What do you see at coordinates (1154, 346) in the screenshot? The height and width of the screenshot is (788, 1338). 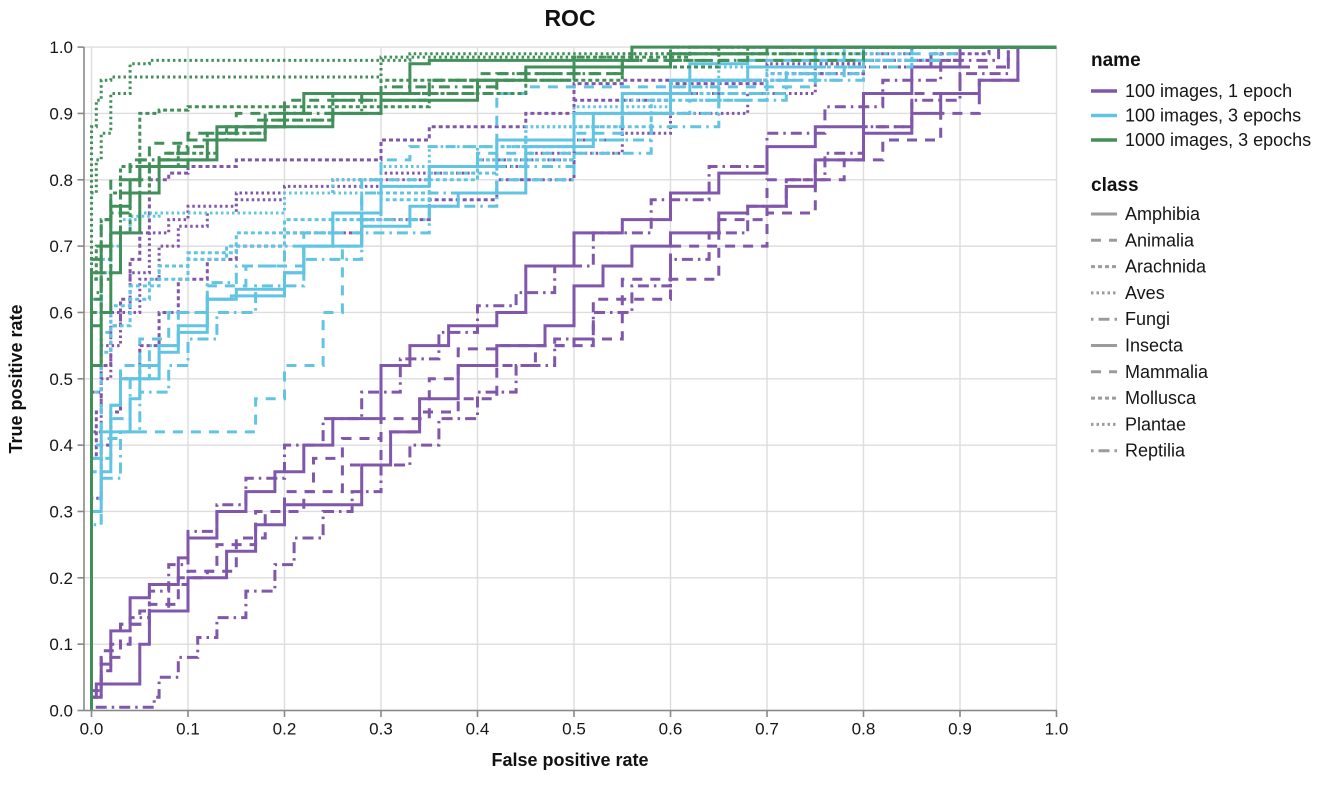 I see `legend-class-label: Insecta` at bounding box center [1154, 346].